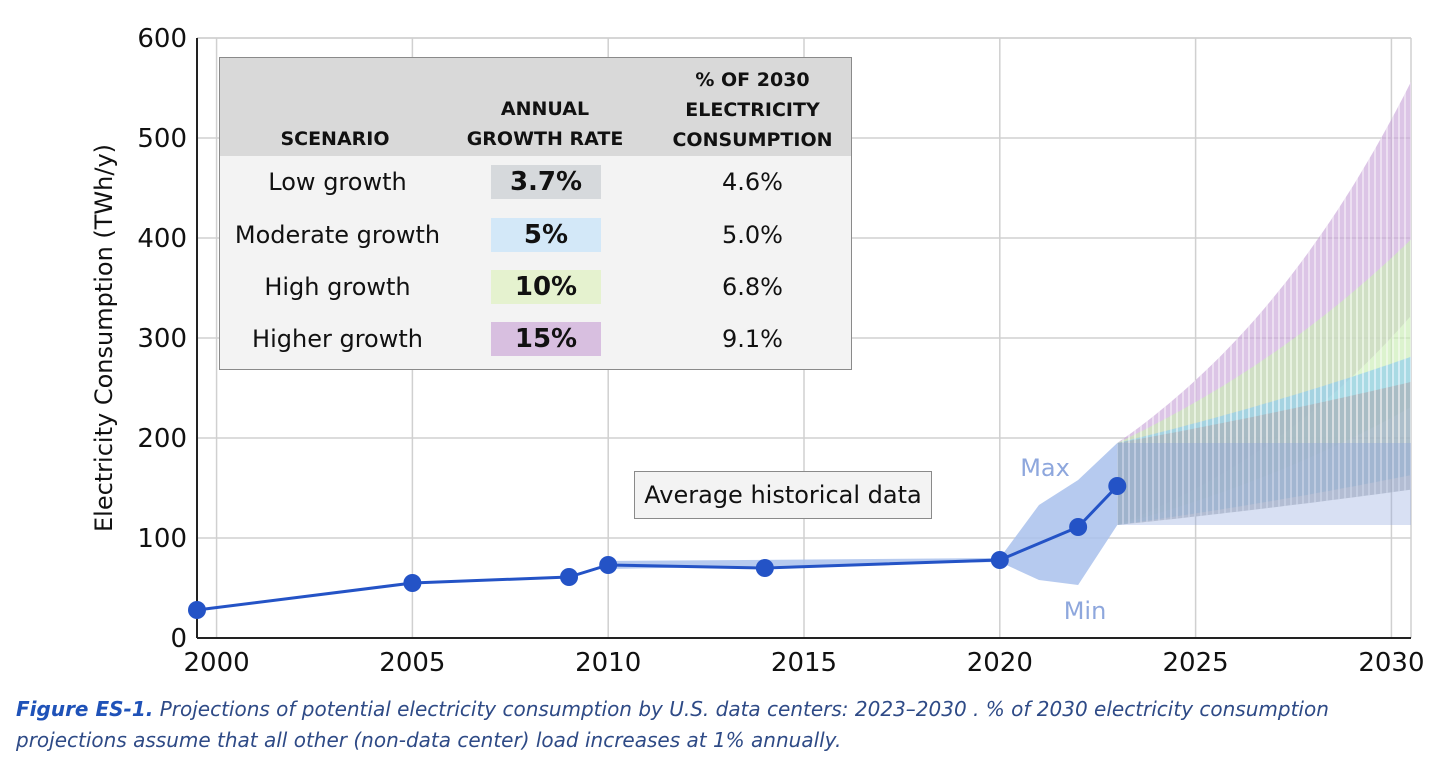 The height and width of the screenshot is (768, 1454). I want to click on x-tick-label: 2025, so click(1196, 663).